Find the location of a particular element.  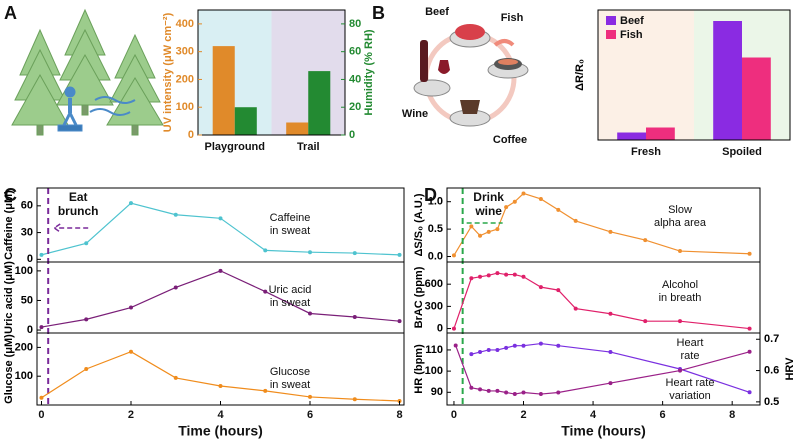

annotation-text: Drink is located at coordinates (488, 197).